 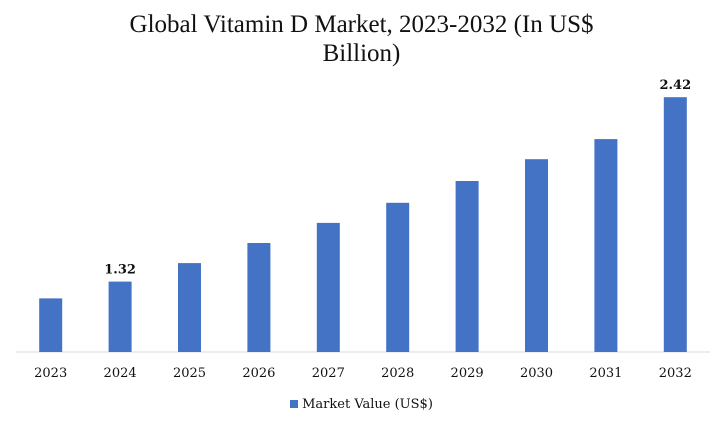 I want to click on bar-2030, so click(x=536, y=255).